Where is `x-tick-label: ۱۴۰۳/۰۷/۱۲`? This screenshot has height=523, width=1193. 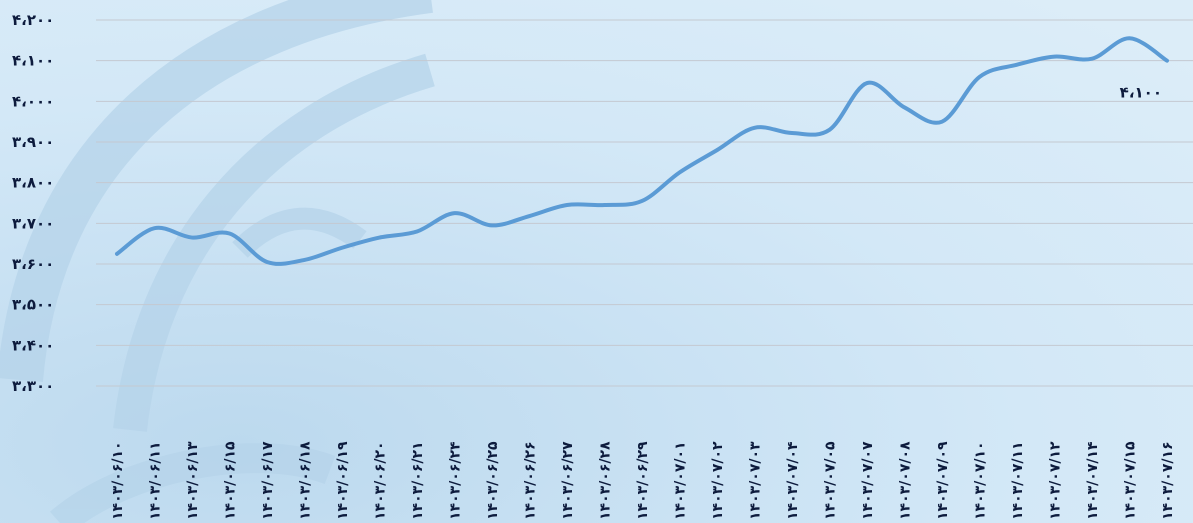
x-tick-label: ۱۴۰۳/۰۷/۱۲ is located at coordinates (1056, 480).